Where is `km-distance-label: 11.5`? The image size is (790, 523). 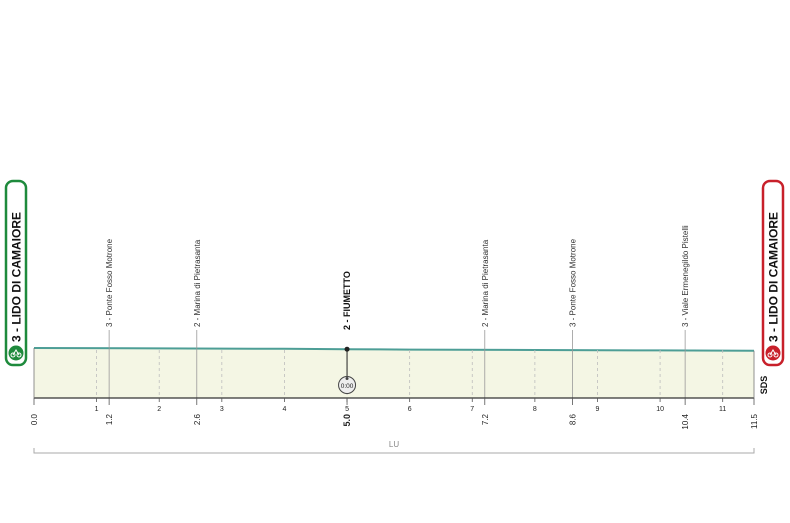 km-distance-label: 11.5 is located at coordinates (754, 421).